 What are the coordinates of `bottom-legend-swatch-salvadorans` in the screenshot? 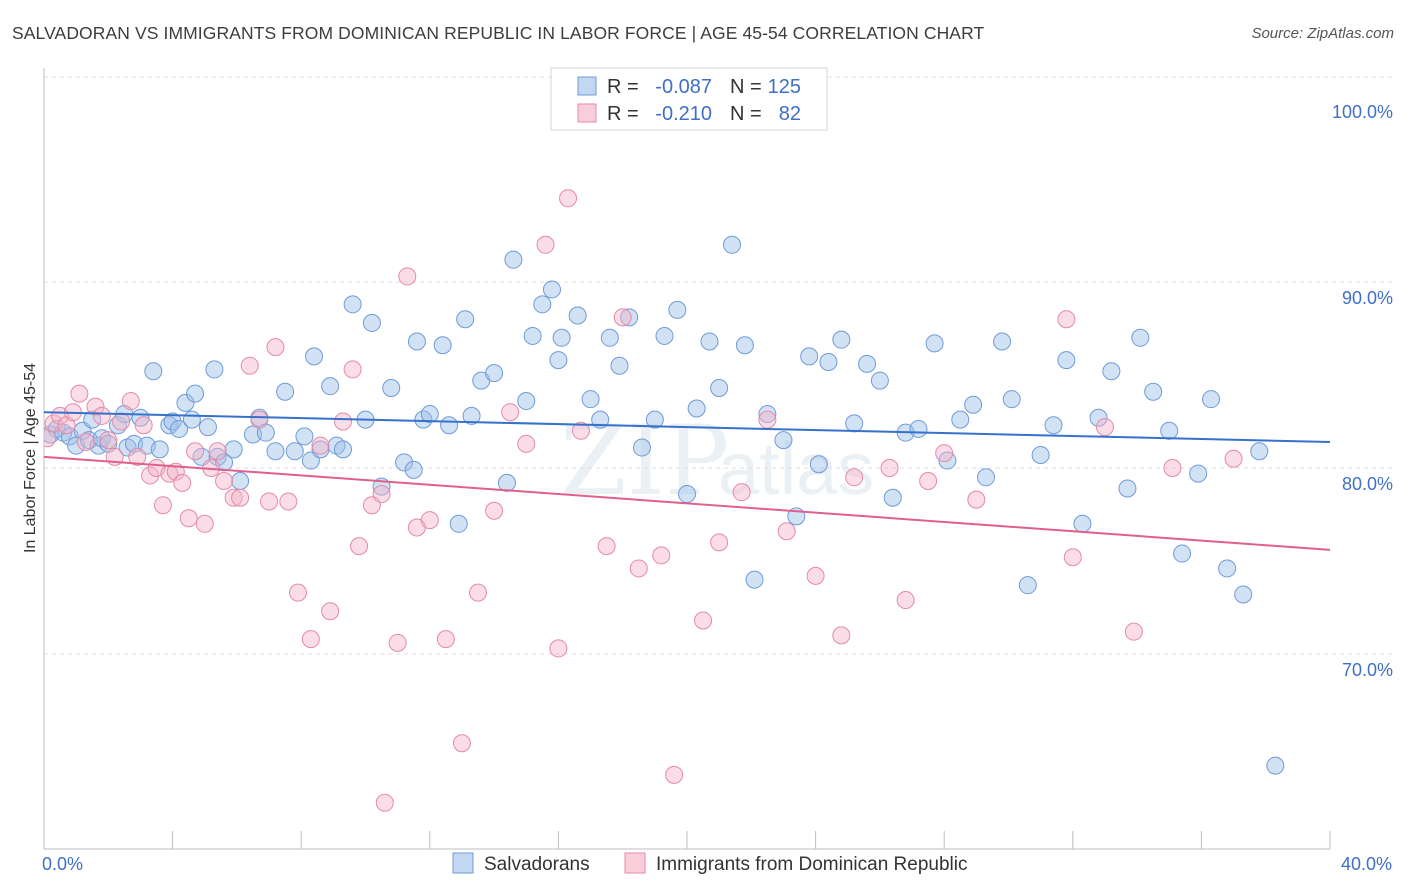 It's located at (463, 863).